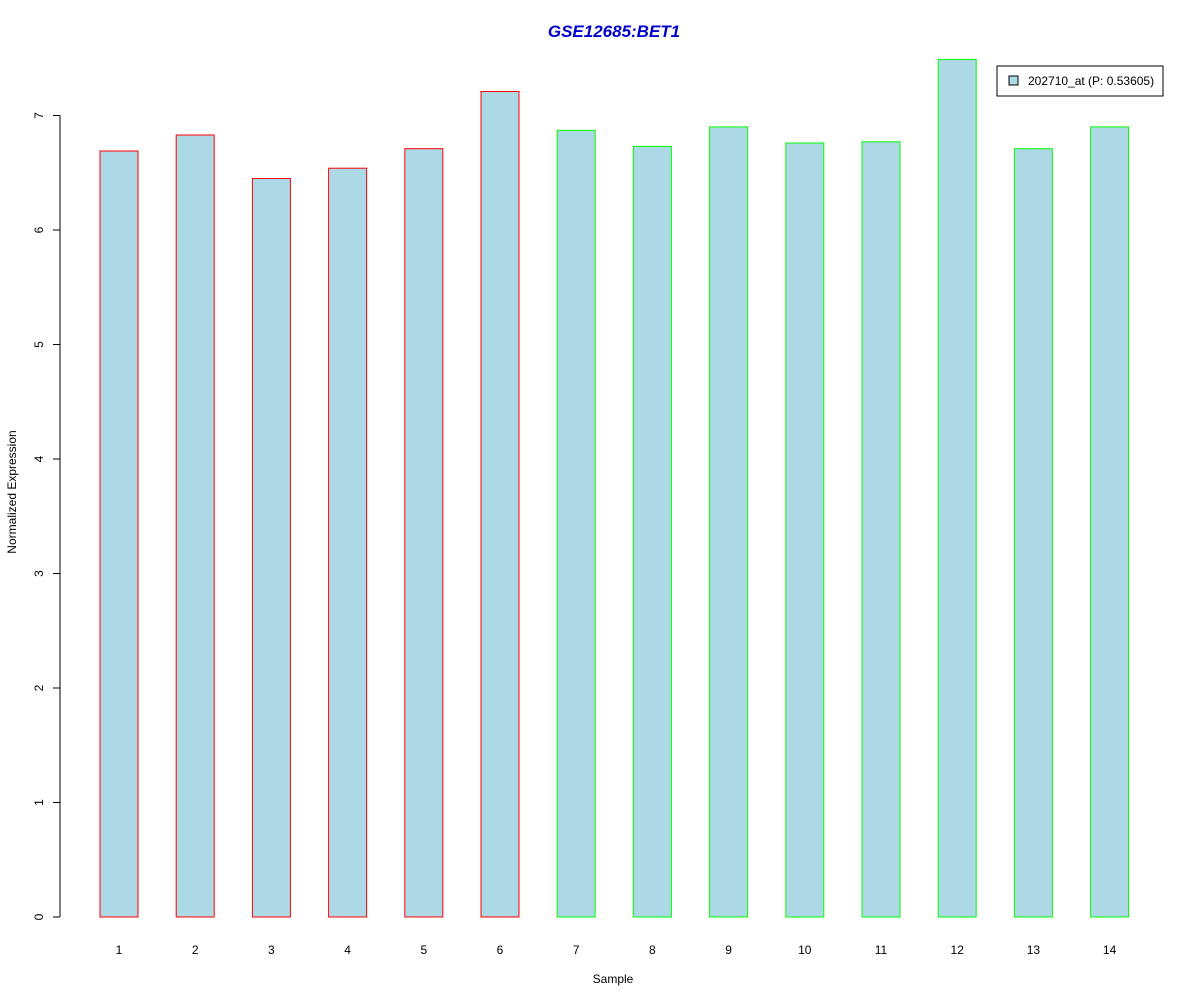  What do you see at coordinates (958, 950) in the screenshot?
I see `x-tick-label: 12` at bounding box center [958, 950].